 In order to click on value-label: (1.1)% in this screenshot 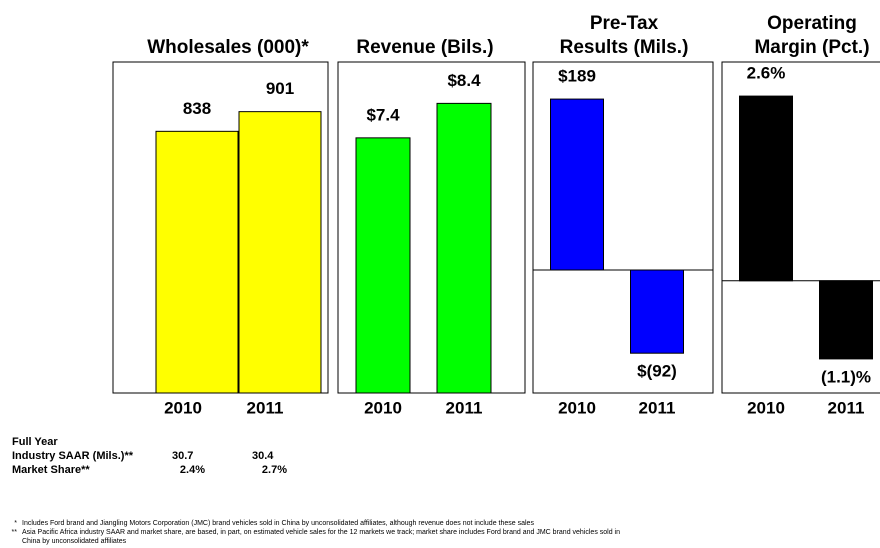, I will do `click(846, 376)`.